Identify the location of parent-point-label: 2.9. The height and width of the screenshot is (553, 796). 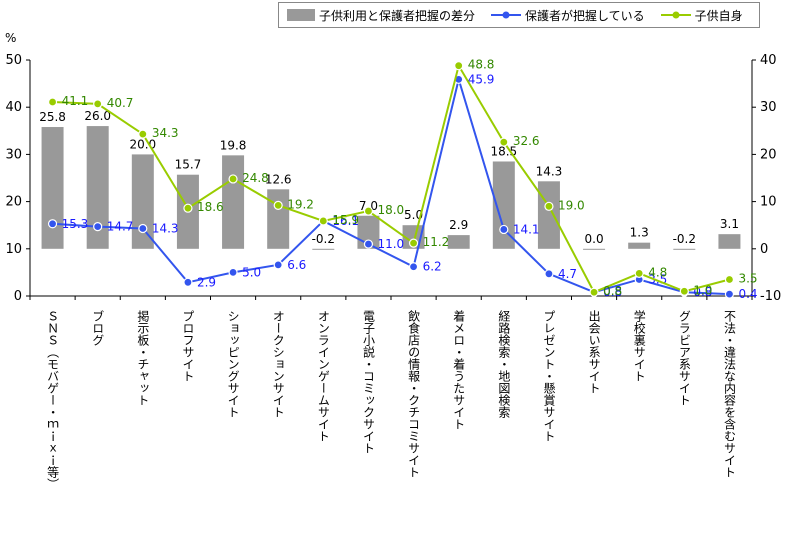
(206, 282).